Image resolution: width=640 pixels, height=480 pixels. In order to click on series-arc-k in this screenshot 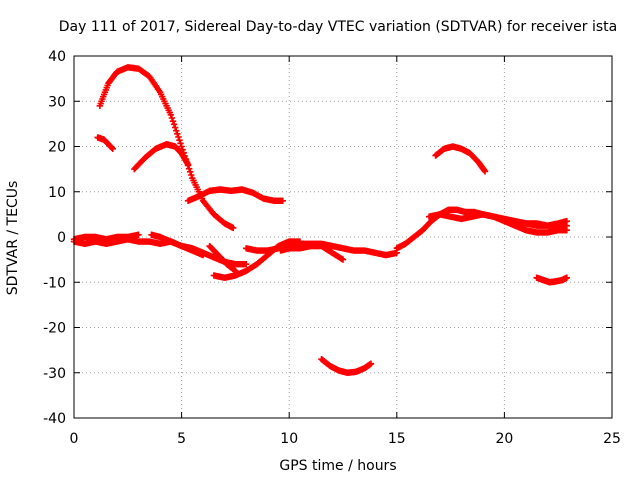, I will do `click(312, 252)`.